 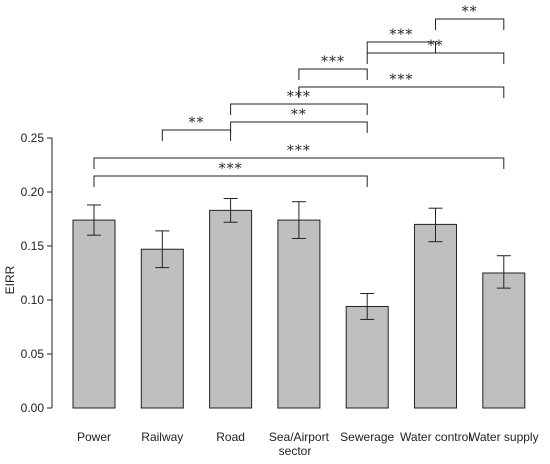 What do you see at coordinates (299, 437) in the screenshot?
I see `x-tick-label: Sea/Airport` at bounding box center [299, 437].